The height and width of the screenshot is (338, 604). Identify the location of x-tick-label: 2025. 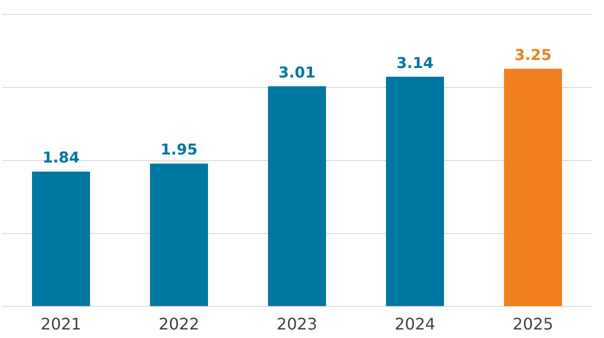
(533, 324).